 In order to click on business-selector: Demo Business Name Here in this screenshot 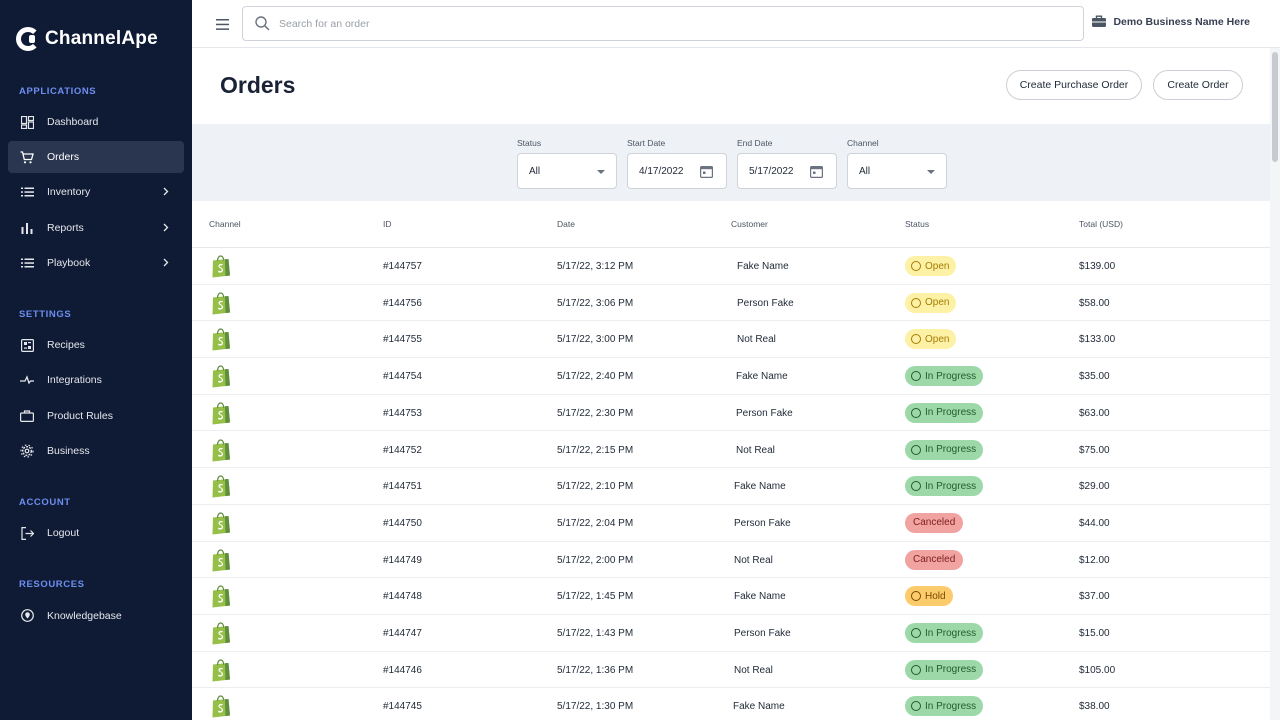, I will do `click(1171, 22)`.